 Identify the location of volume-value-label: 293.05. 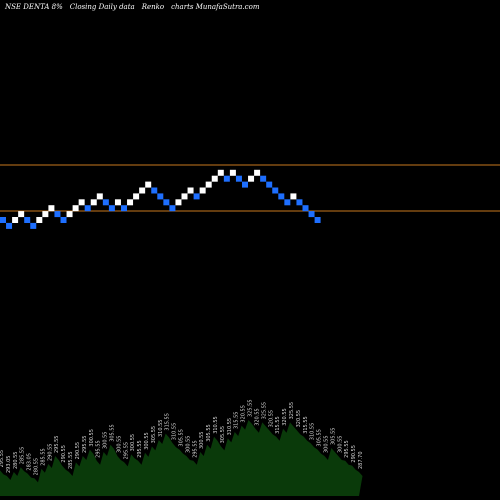
(9, 465).